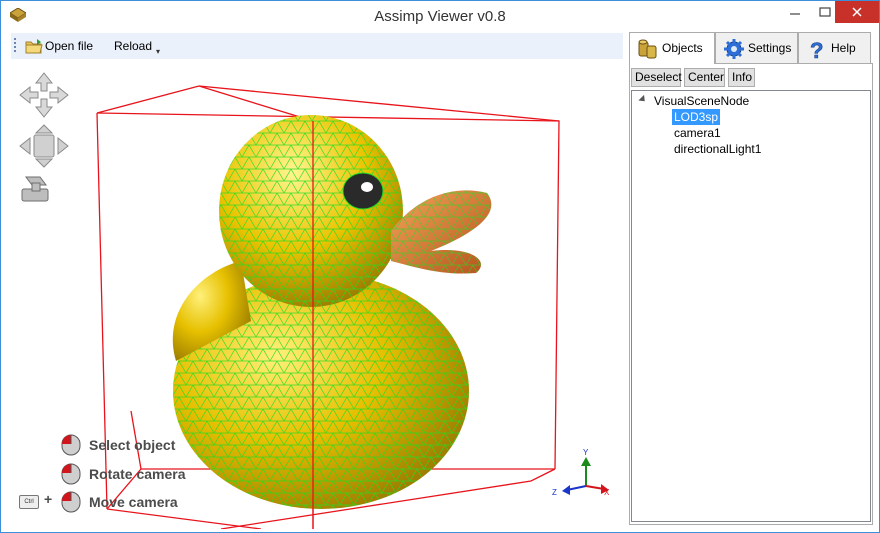 This screenshot has width=880, height=533. I want to click on open-file-label: Open file, so click(69, 46).